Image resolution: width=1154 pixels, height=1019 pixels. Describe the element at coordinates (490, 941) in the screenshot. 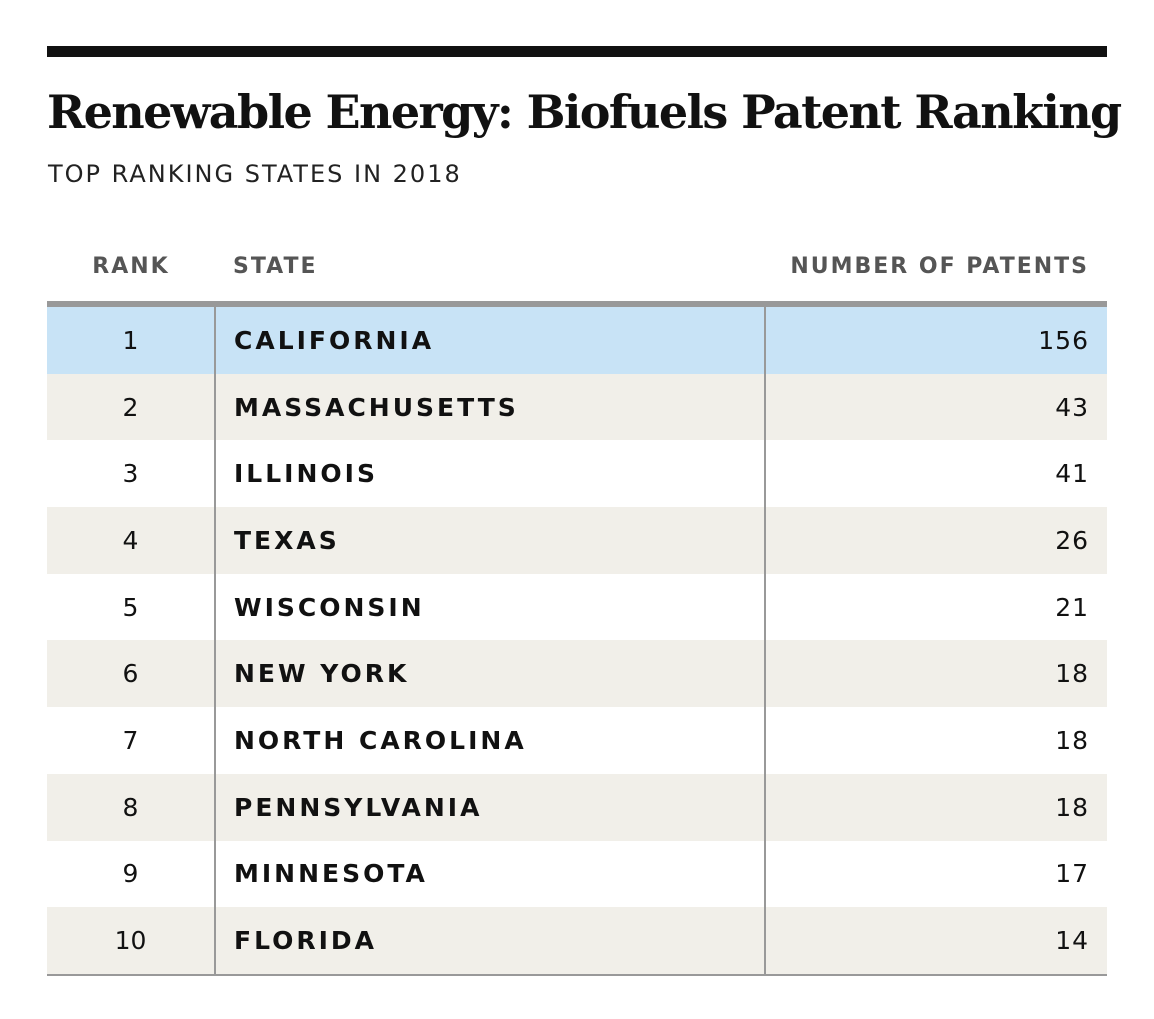

I see `state-cell: FLORIDA` at that location.